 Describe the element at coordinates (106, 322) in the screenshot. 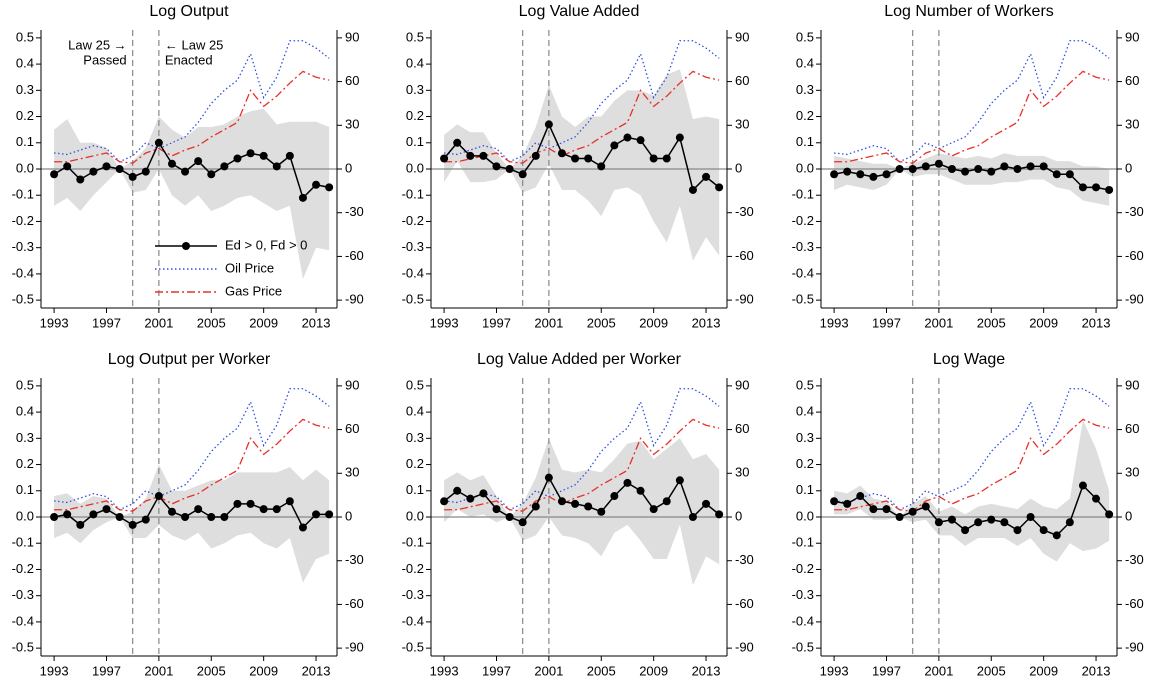

I see `x-tick-label: 1997` at that location.